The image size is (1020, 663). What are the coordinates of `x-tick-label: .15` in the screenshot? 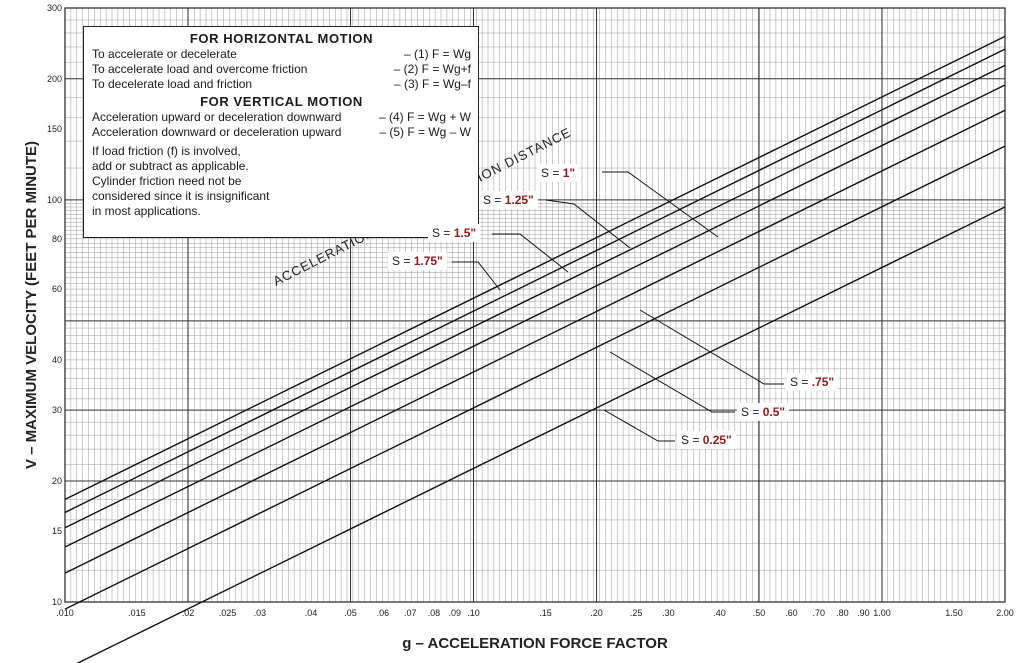 It's located at (545, 613).